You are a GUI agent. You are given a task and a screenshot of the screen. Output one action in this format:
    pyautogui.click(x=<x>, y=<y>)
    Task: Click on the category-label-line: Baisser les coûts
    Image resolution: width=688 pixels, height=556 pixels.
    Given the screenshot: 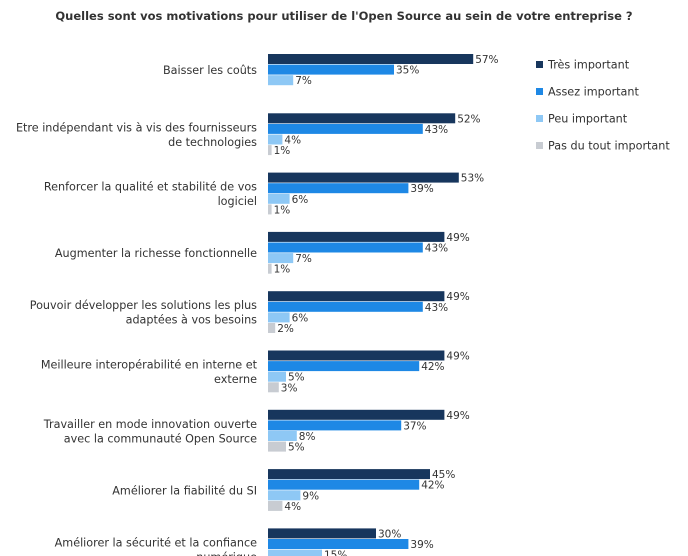 What is the action you would take?
    pyautogui.click(x=210, y=70)
    